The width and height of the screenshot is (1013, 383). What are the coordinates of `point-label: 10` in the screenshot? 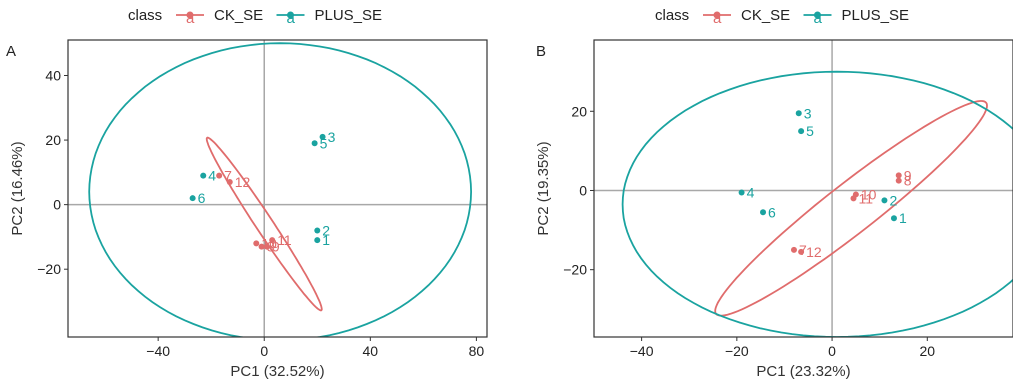 It's located at (869, 194).